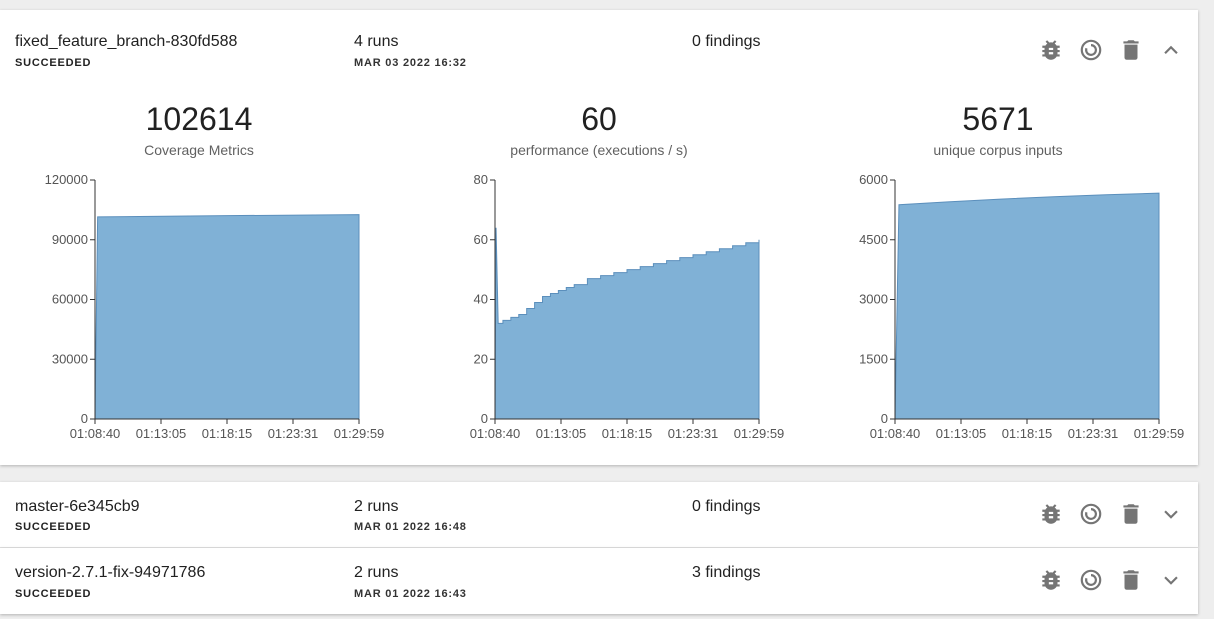 The image size is (1214, 619). Describe the element at coordinates (481, 179) in the screenshot. I see `y-tick-label: 80` at that location.